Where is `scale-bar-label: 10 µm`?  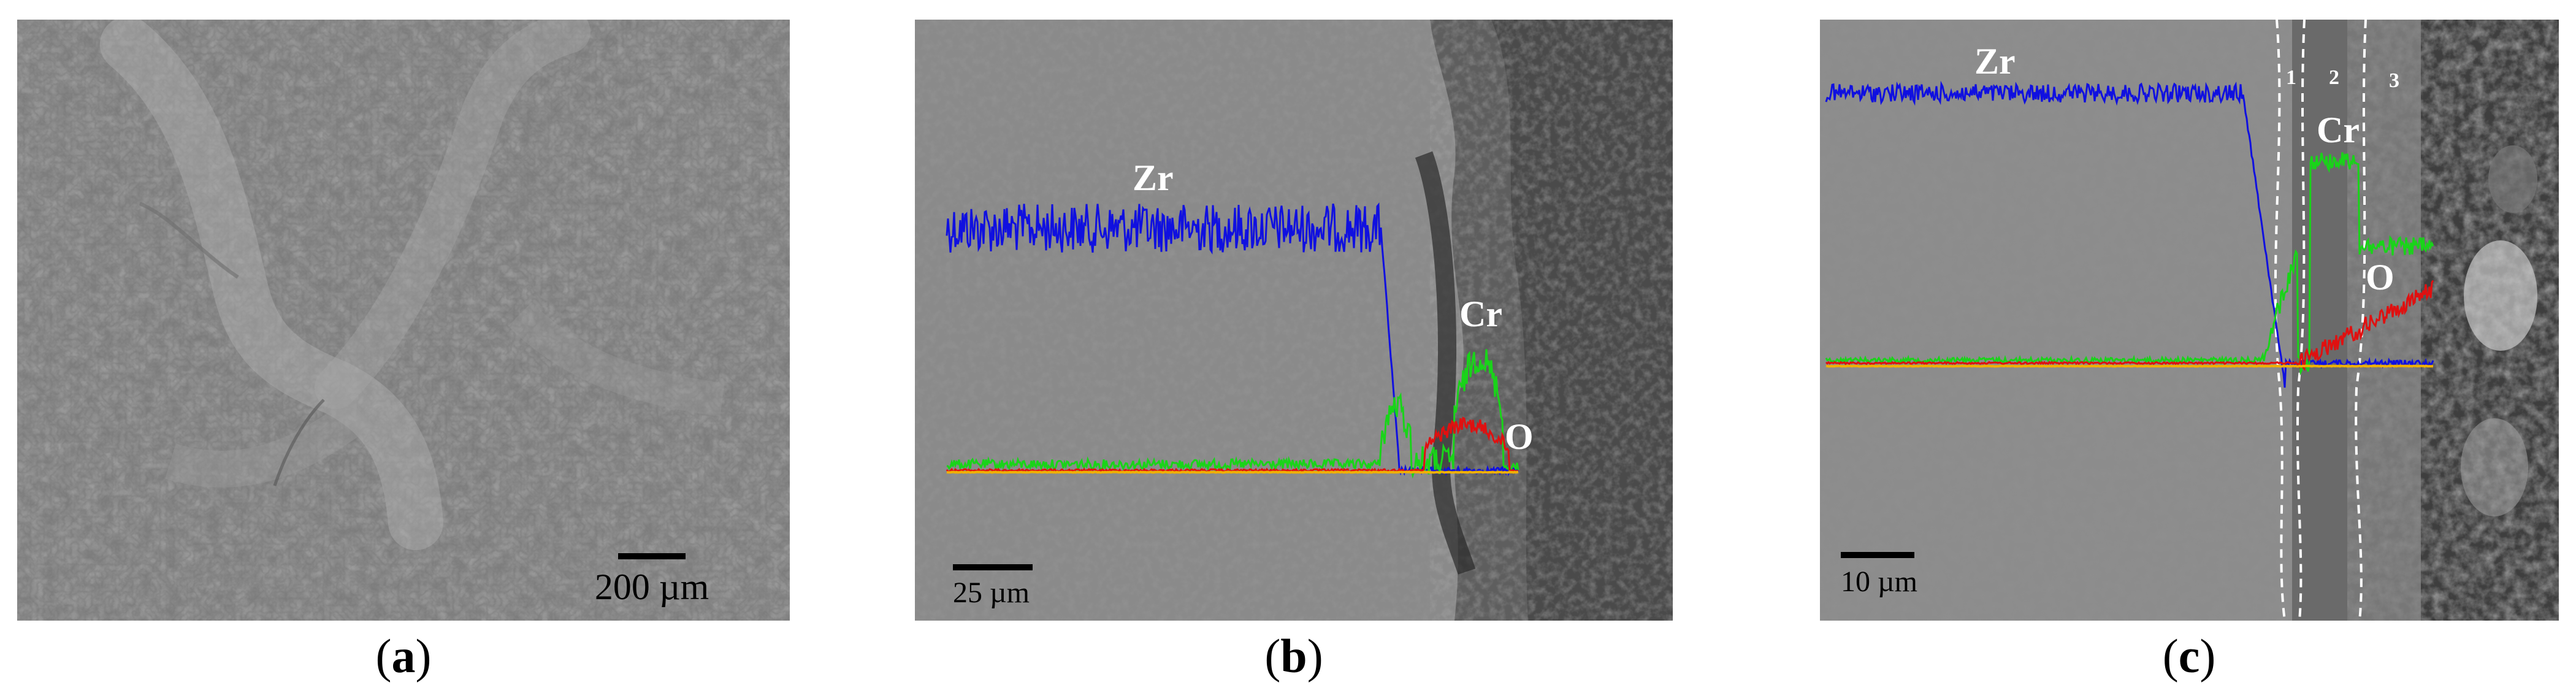
scale-bar-label: 10 µm is located at coordinates (1879, 581).